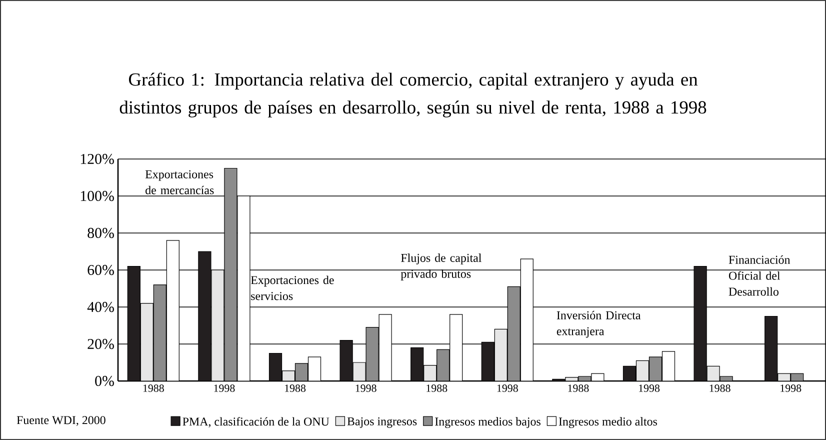 The height and width of the screenshot is (440, 826). What do you see at coordinates (101, 233) in the screenshot?
I see `y-tick-label: 80%` at bounding box center [101, 233].